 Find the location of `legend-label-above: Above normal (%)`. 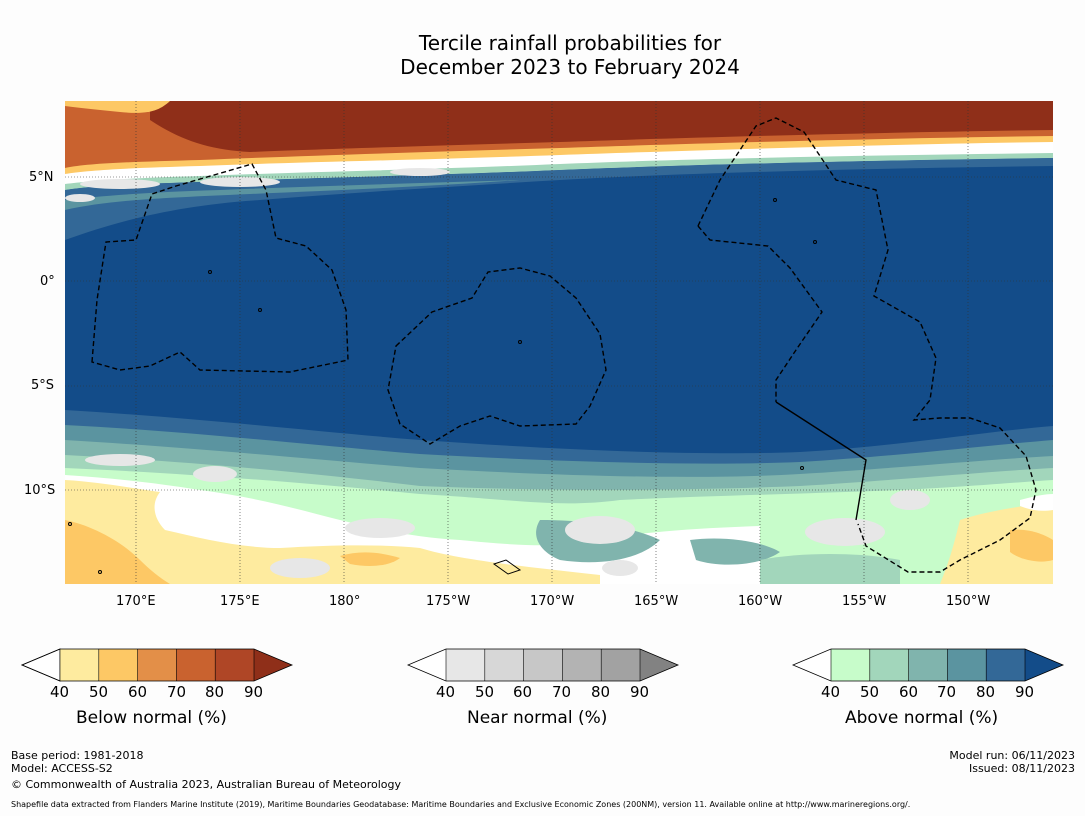

legend-label-above: Above normal (%) is located at coordinates (922, 718).